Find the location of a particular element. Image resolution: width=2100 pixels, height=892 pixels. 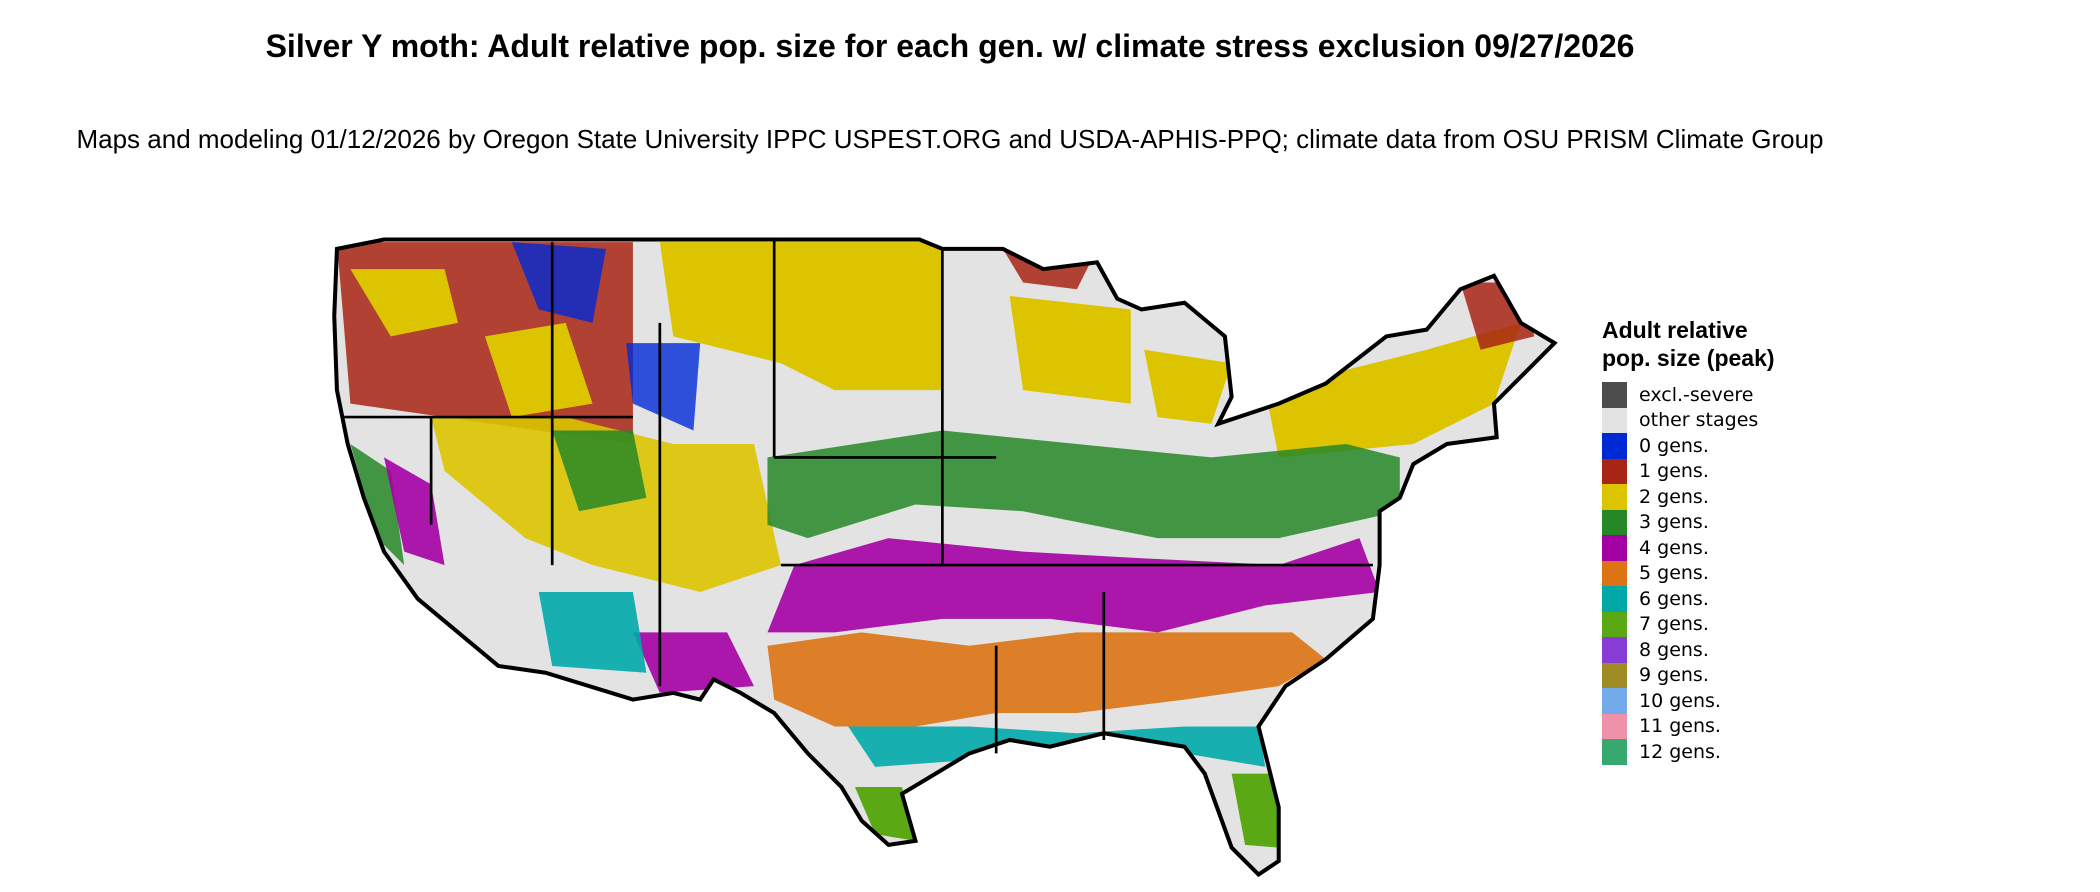

zone-2-gen-great-lakes is located at coordinates (1120, 359).